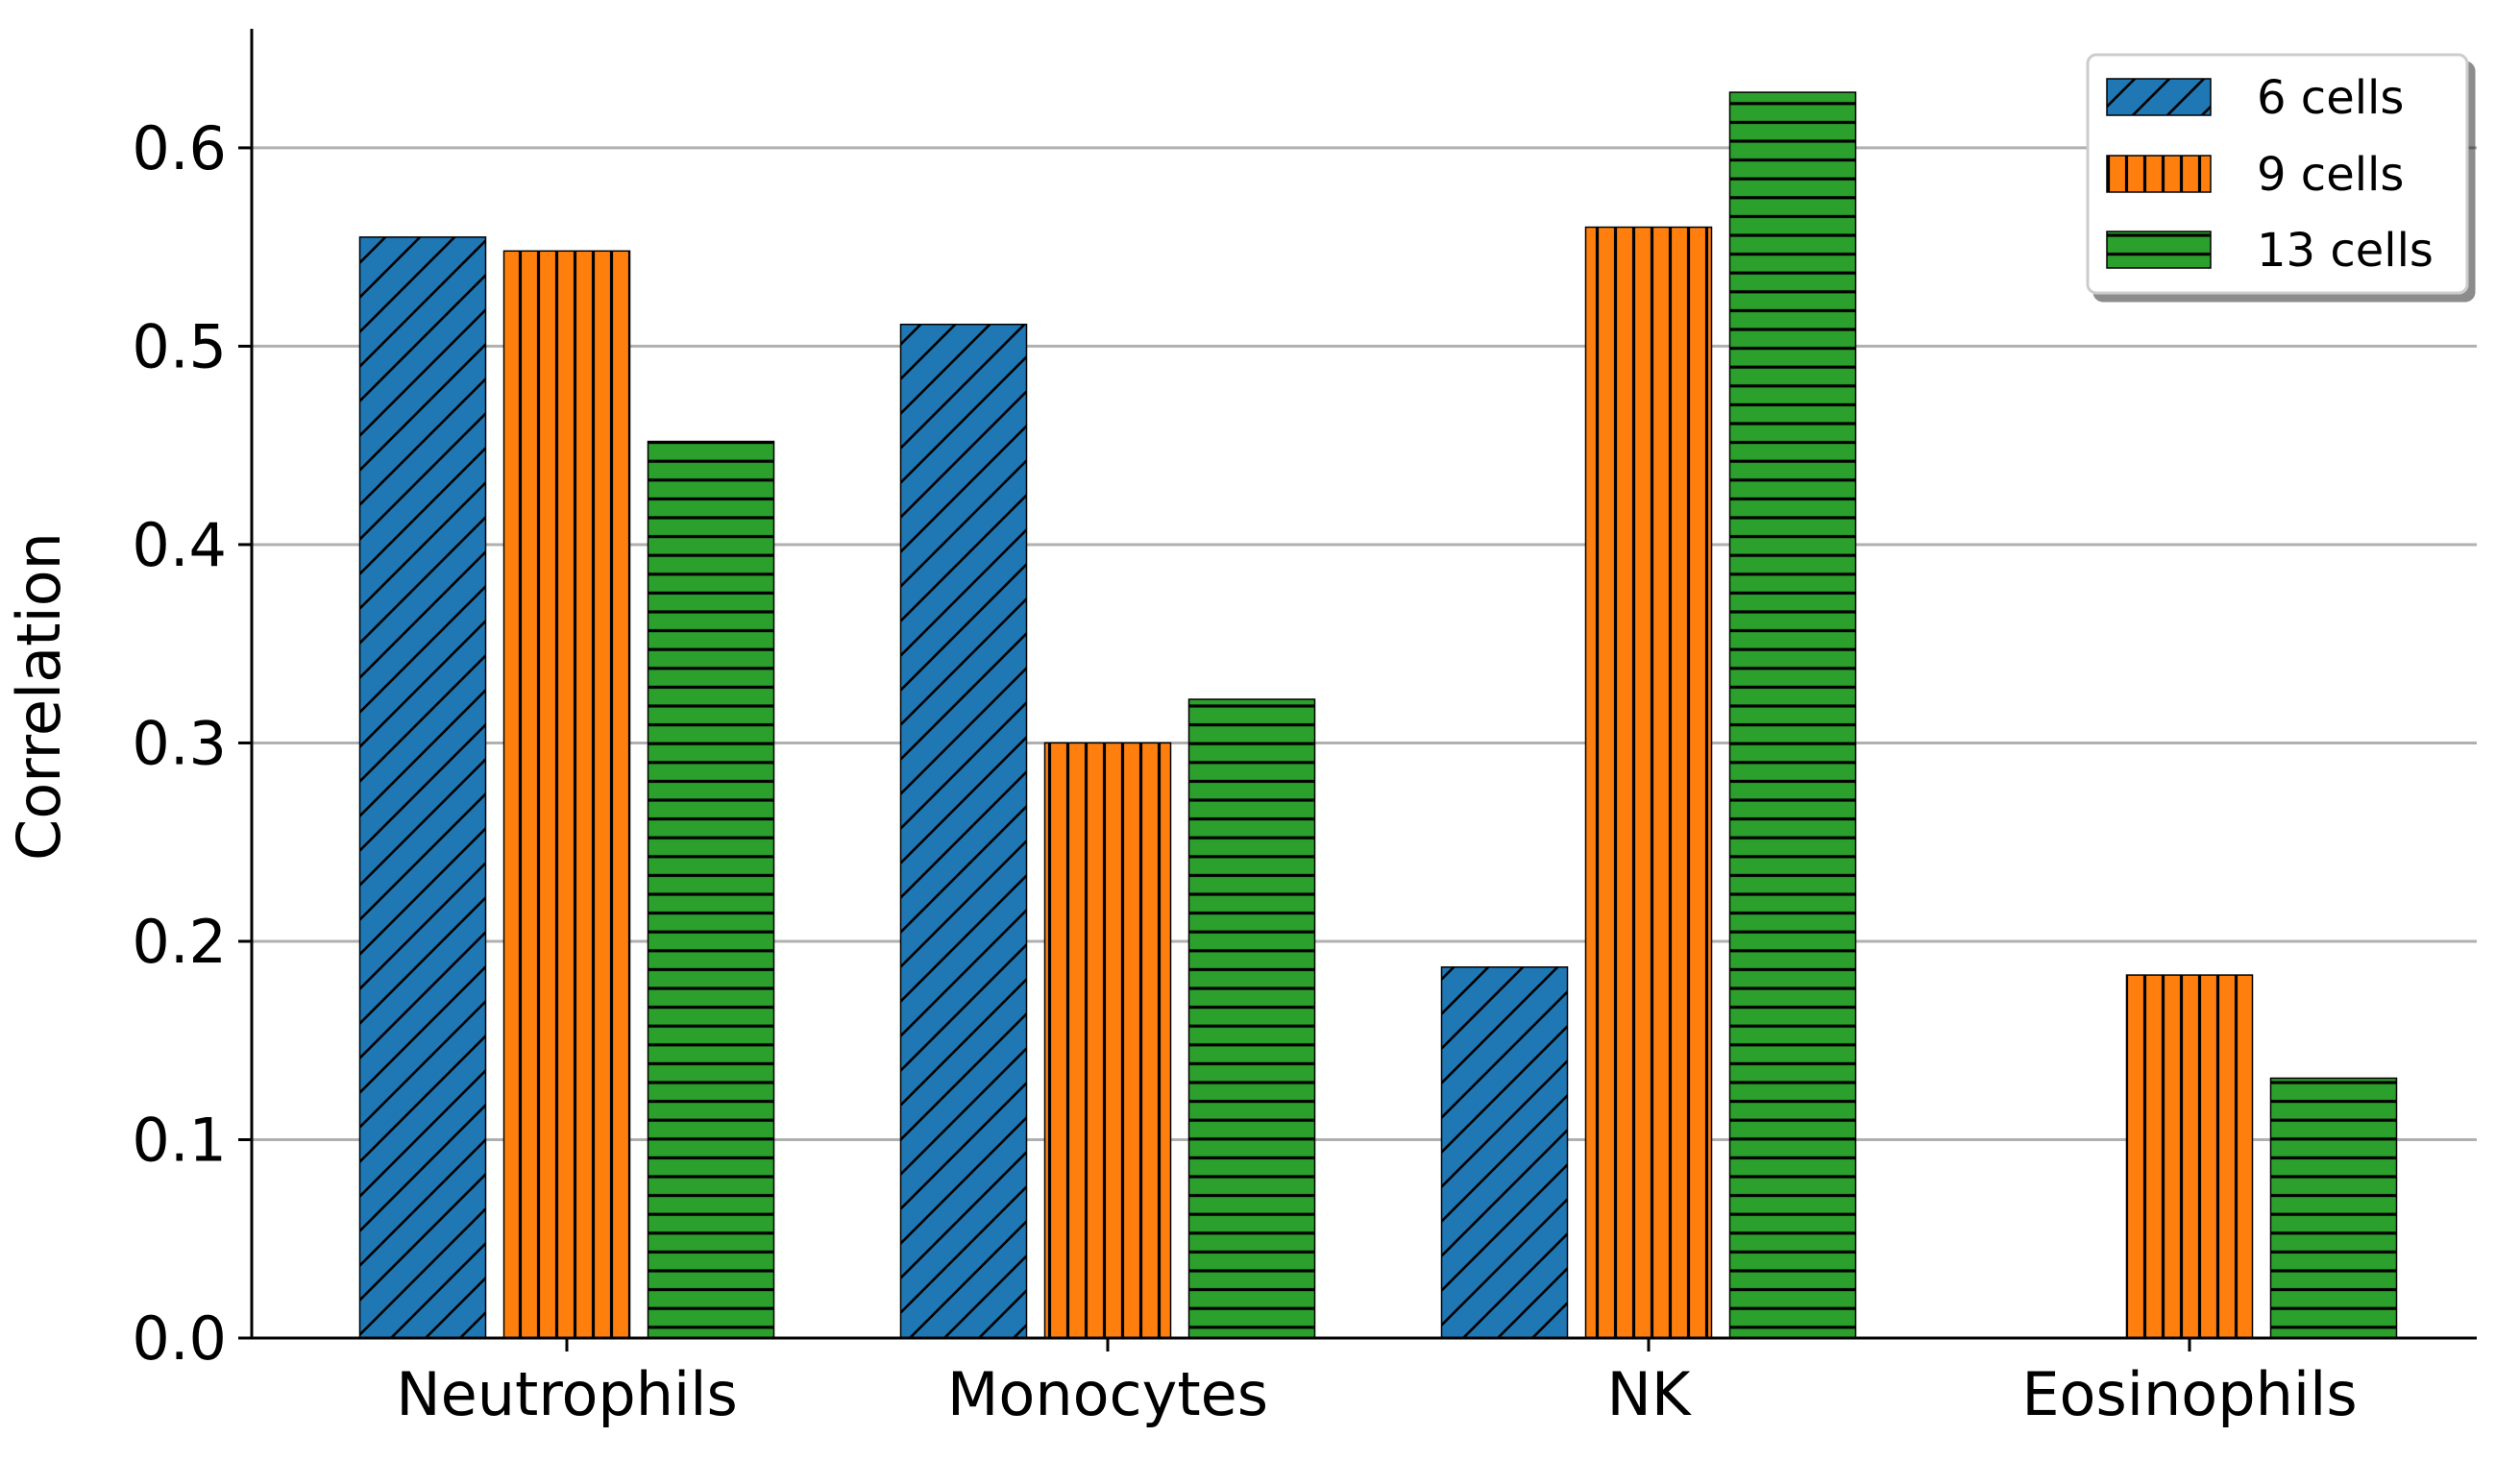  Describe the element at coordinates (39, 696) in the screenshot. I see `y-axis-label: Correlation` at that location.